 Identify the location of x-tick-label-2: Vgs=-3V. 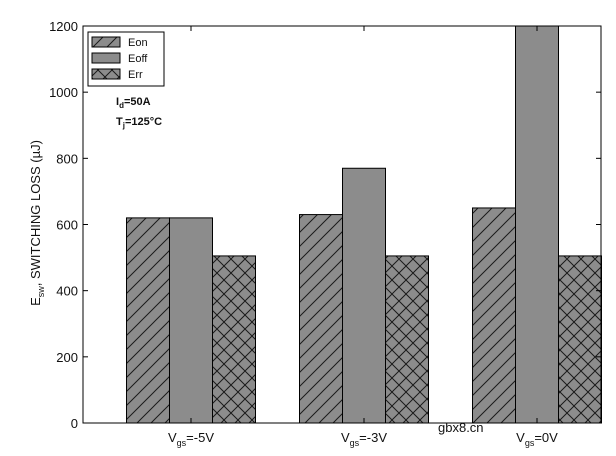
(364, 439).